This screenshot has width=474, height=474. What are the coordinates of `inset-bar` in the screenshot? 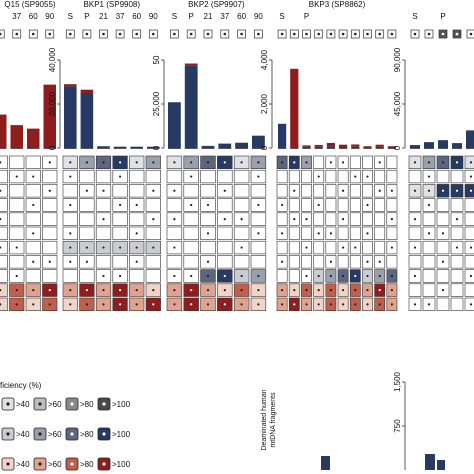 It's located at (430, 462).